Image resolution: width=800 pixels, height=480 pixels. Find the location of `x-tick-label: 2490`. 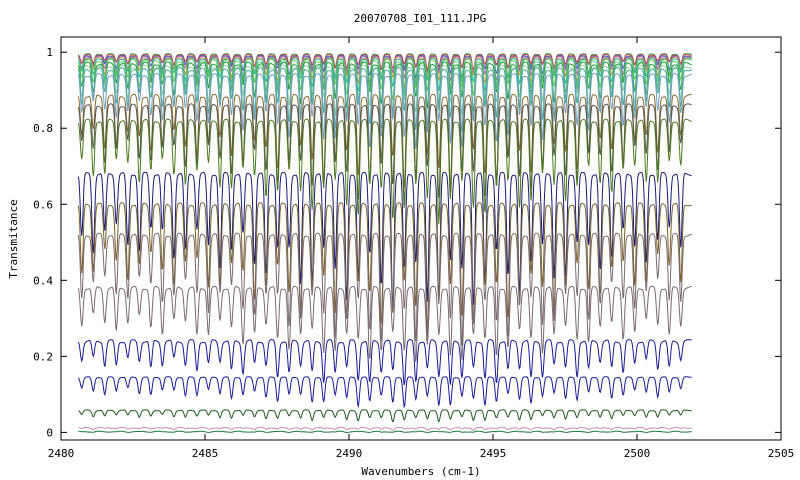

x-tick-label: 2490 is located at coordinates (349, 453).